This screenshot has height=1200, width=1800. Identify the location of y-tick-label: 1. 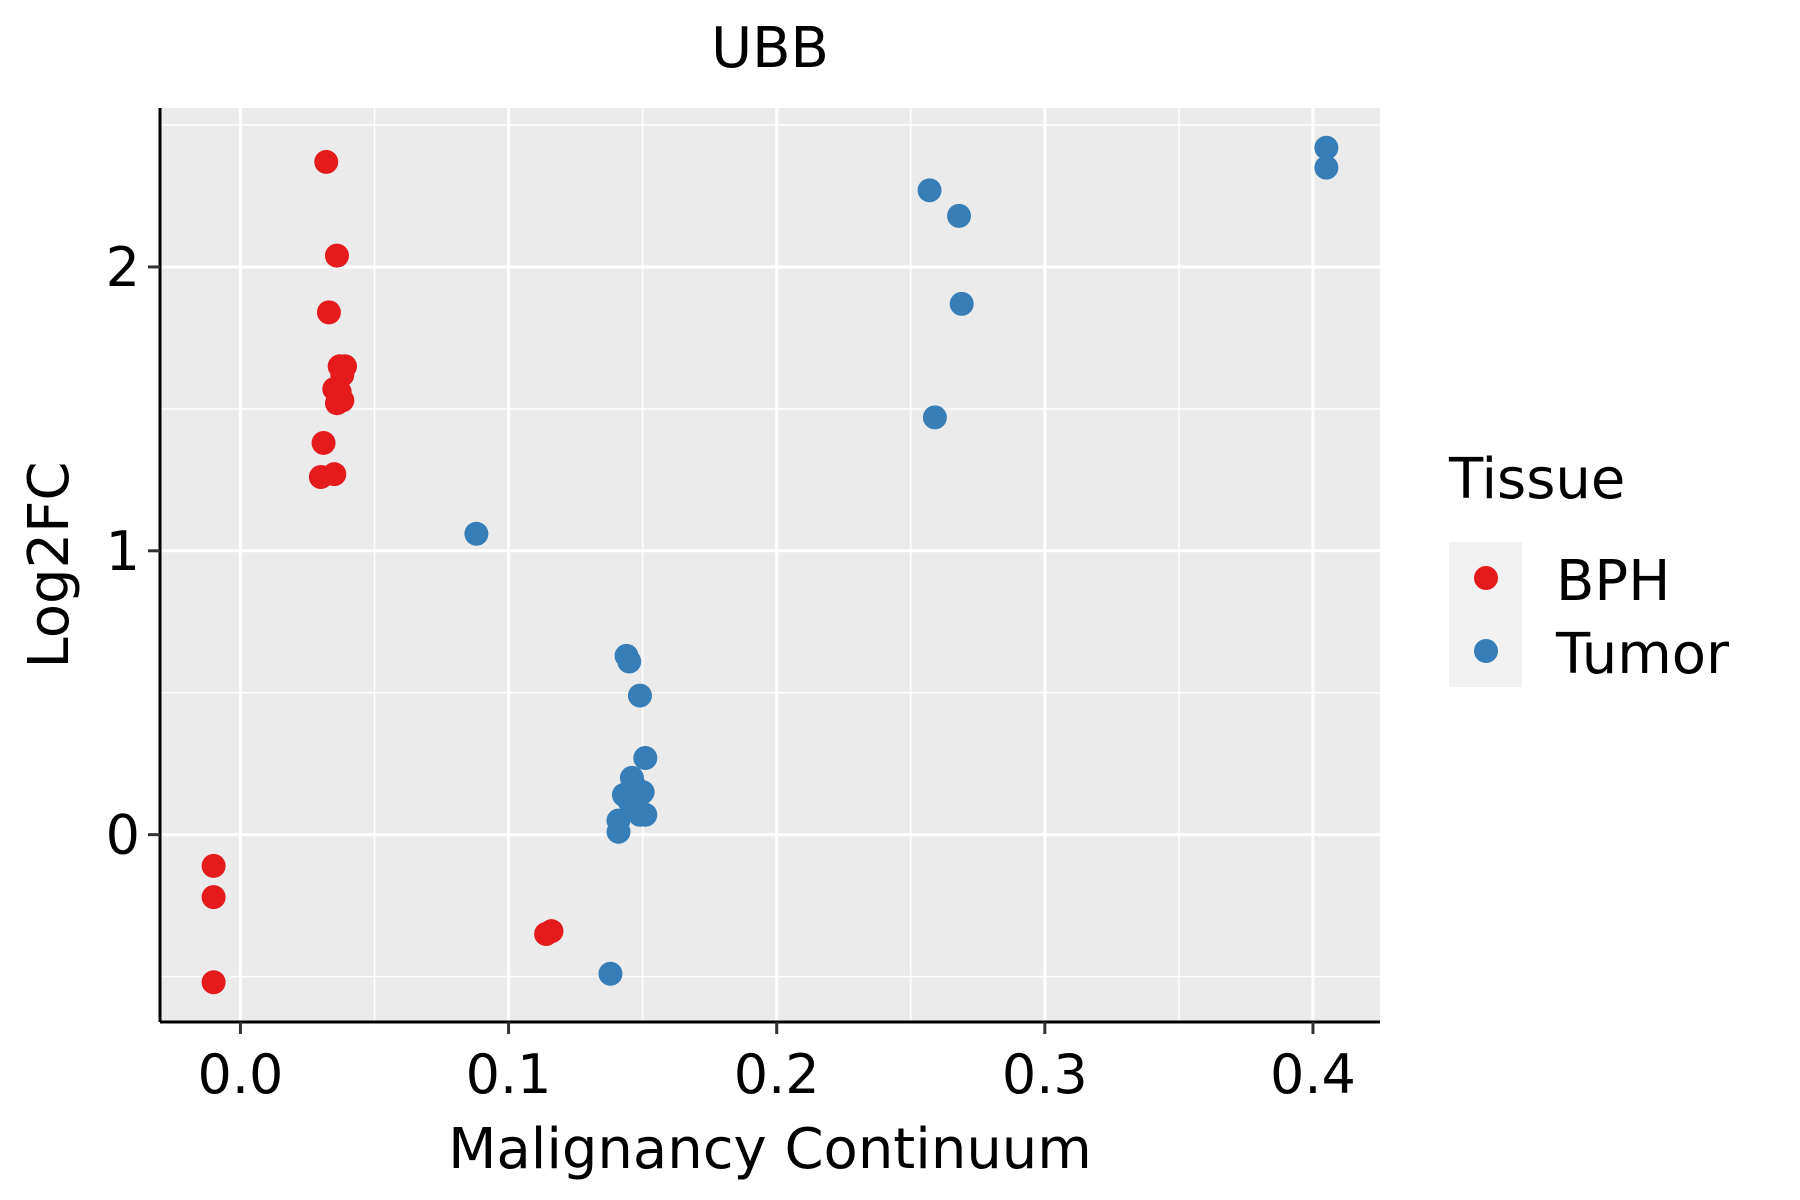
(123, 551).